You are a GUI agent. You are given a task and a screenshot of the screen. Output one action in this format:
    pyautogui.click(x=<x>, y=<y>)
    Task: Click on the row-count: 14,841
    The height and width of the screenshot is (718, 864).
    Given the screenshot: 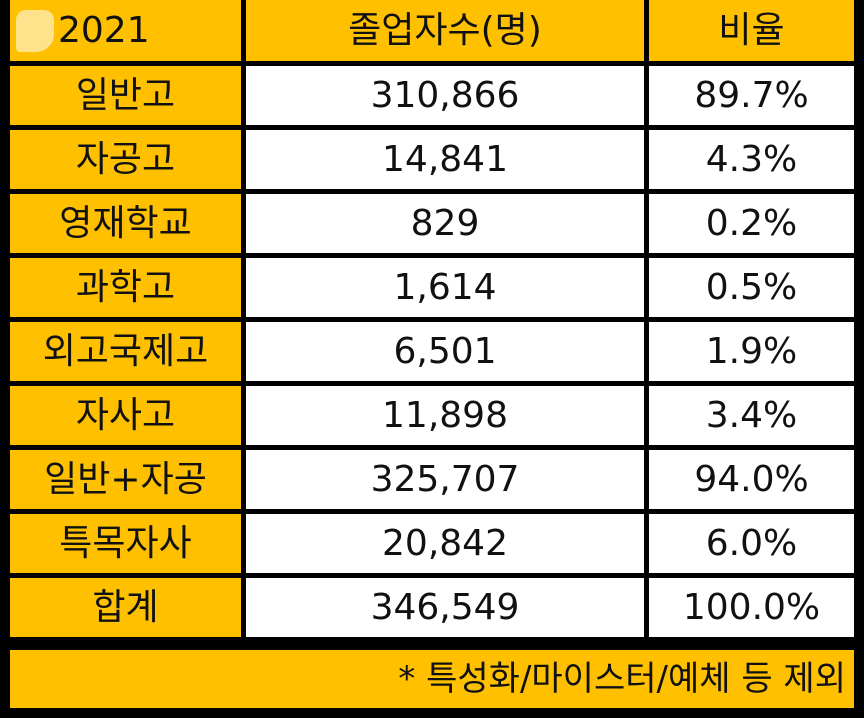 What is the action you would take?
    pyautogui.click(x=447, y=162)
    